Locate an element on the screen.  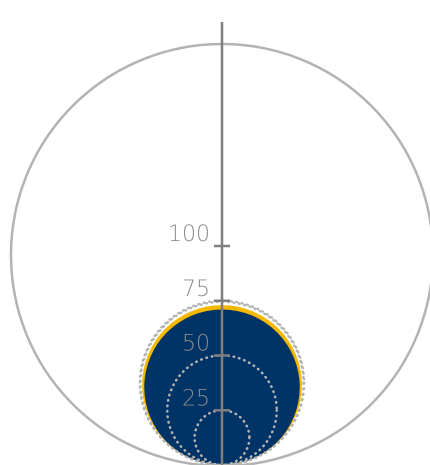
axis-tick-labels: 25 50 75 100 is located at coordinates (189, 316).